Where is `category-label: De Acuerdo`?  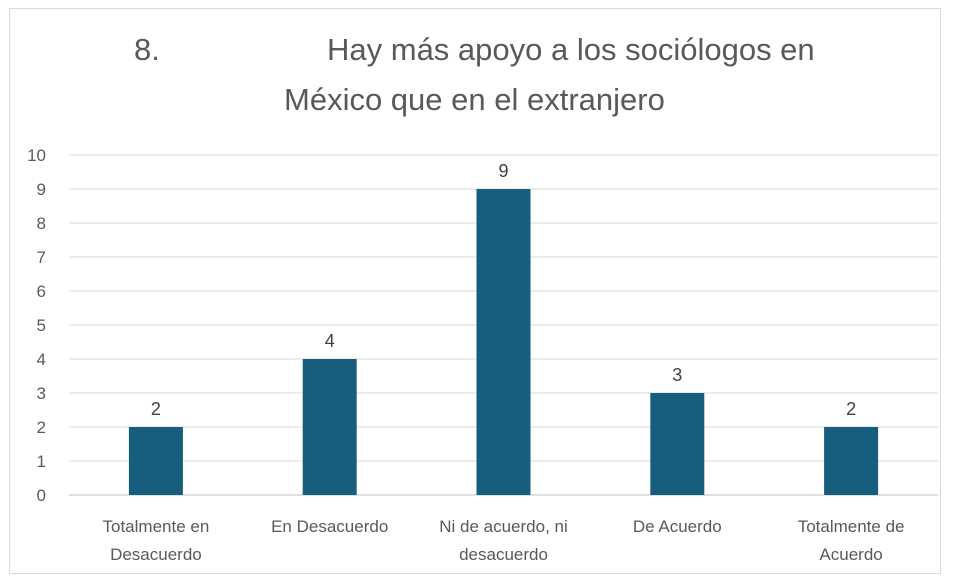
category-label: De Acuerdo is located at coordinates (677, 526).